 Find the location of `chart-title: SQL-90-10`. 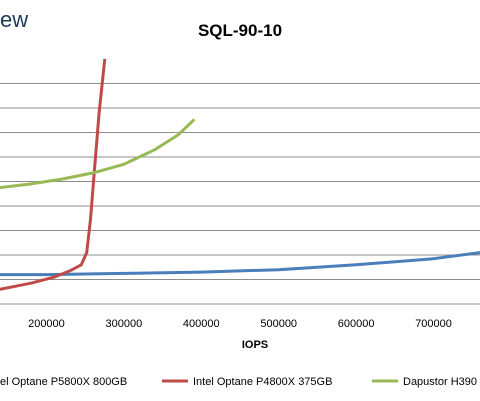

chart-title: SQL-90-10 is located at coordinates (240, 30).